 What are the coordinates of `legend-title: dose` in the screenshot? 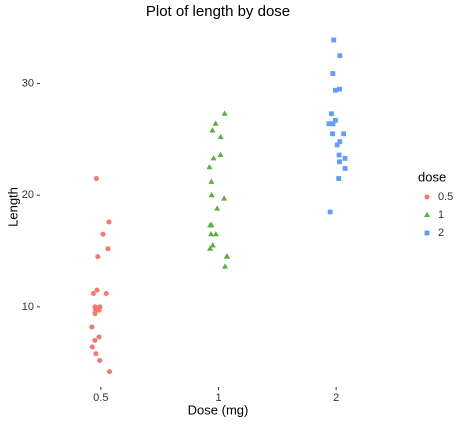 It's located at (432, 176).